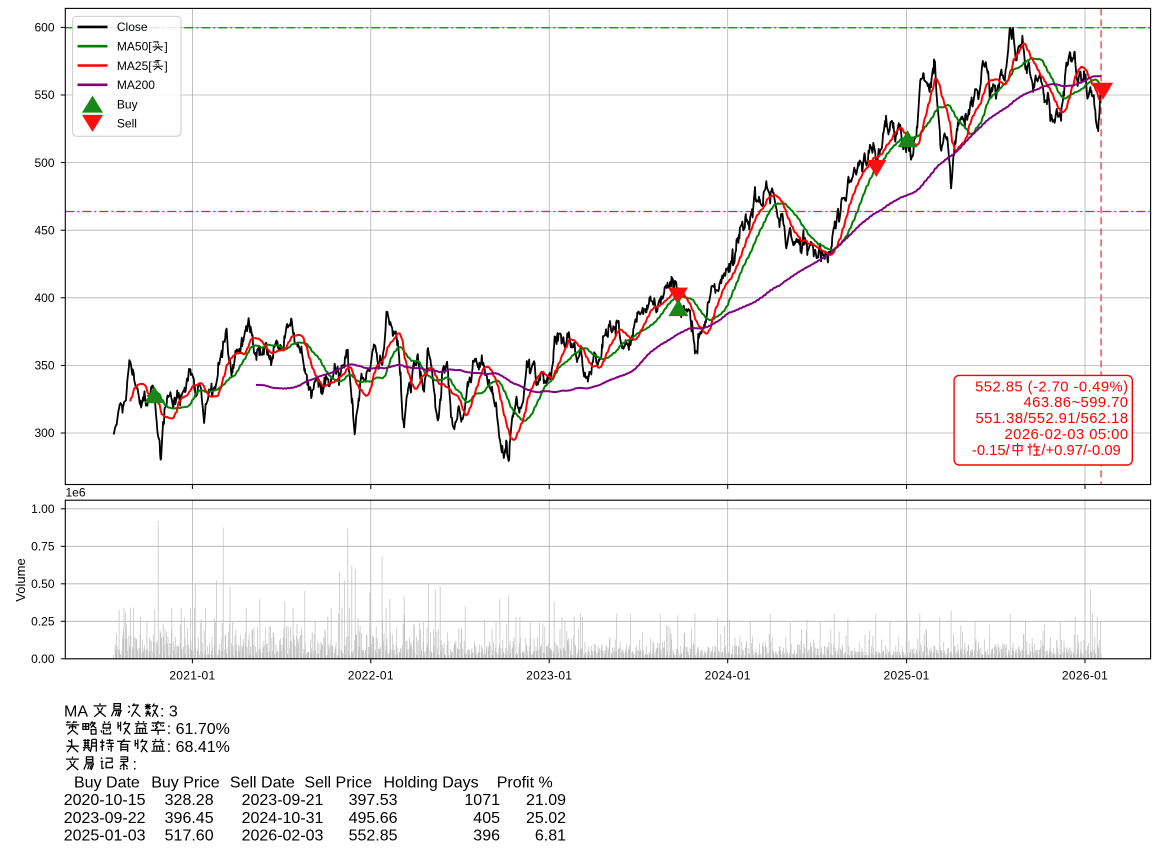 The width and height of the screenshot is (1160, 862). Describe the element at coordinates (283, 800) in the screenshot. I see `svg-text: 2023-09-21` at that location.